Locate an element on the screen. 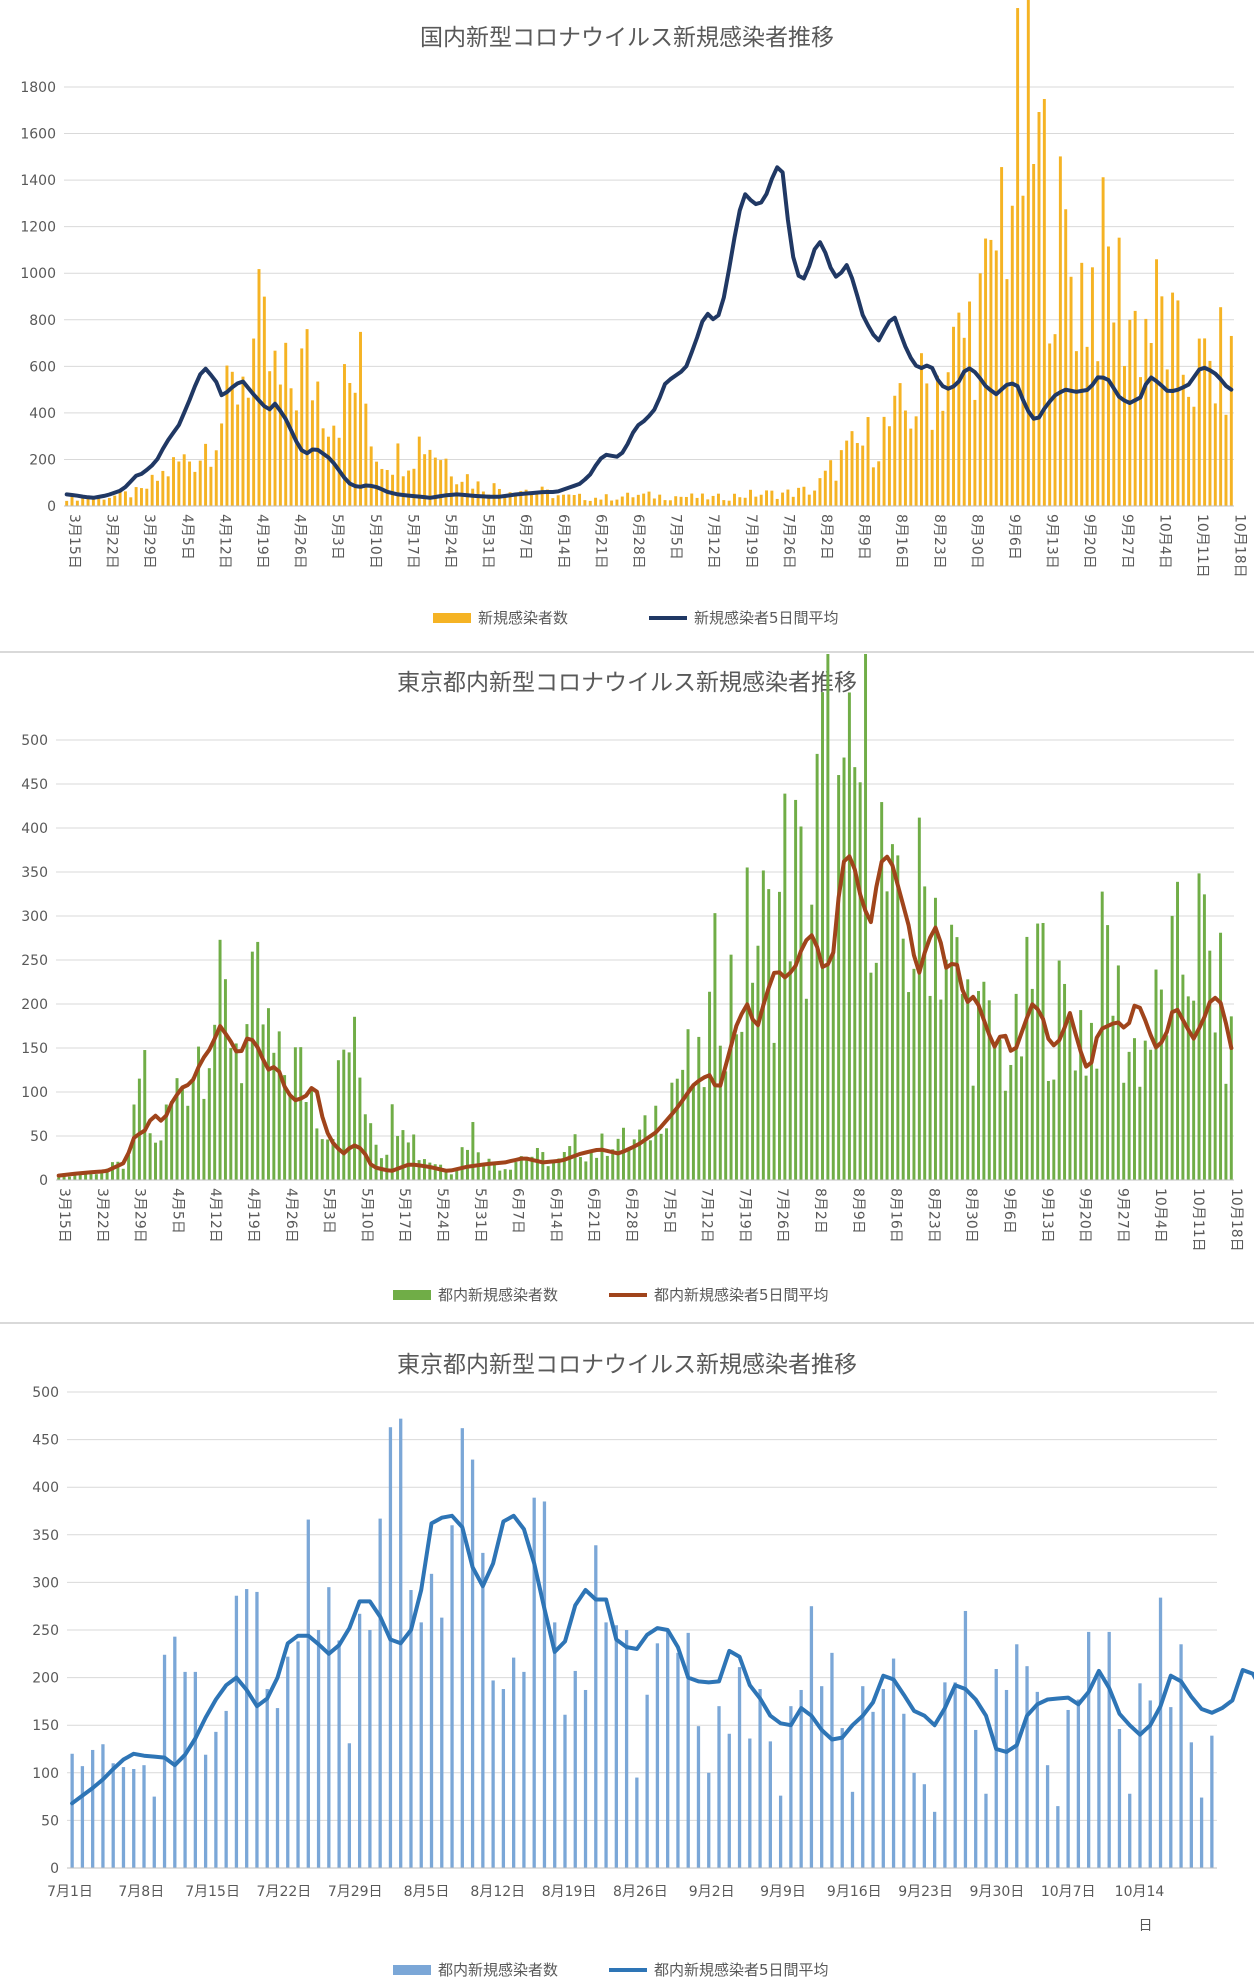  y-tick-label: 350 is located at coordinates (34, 873).